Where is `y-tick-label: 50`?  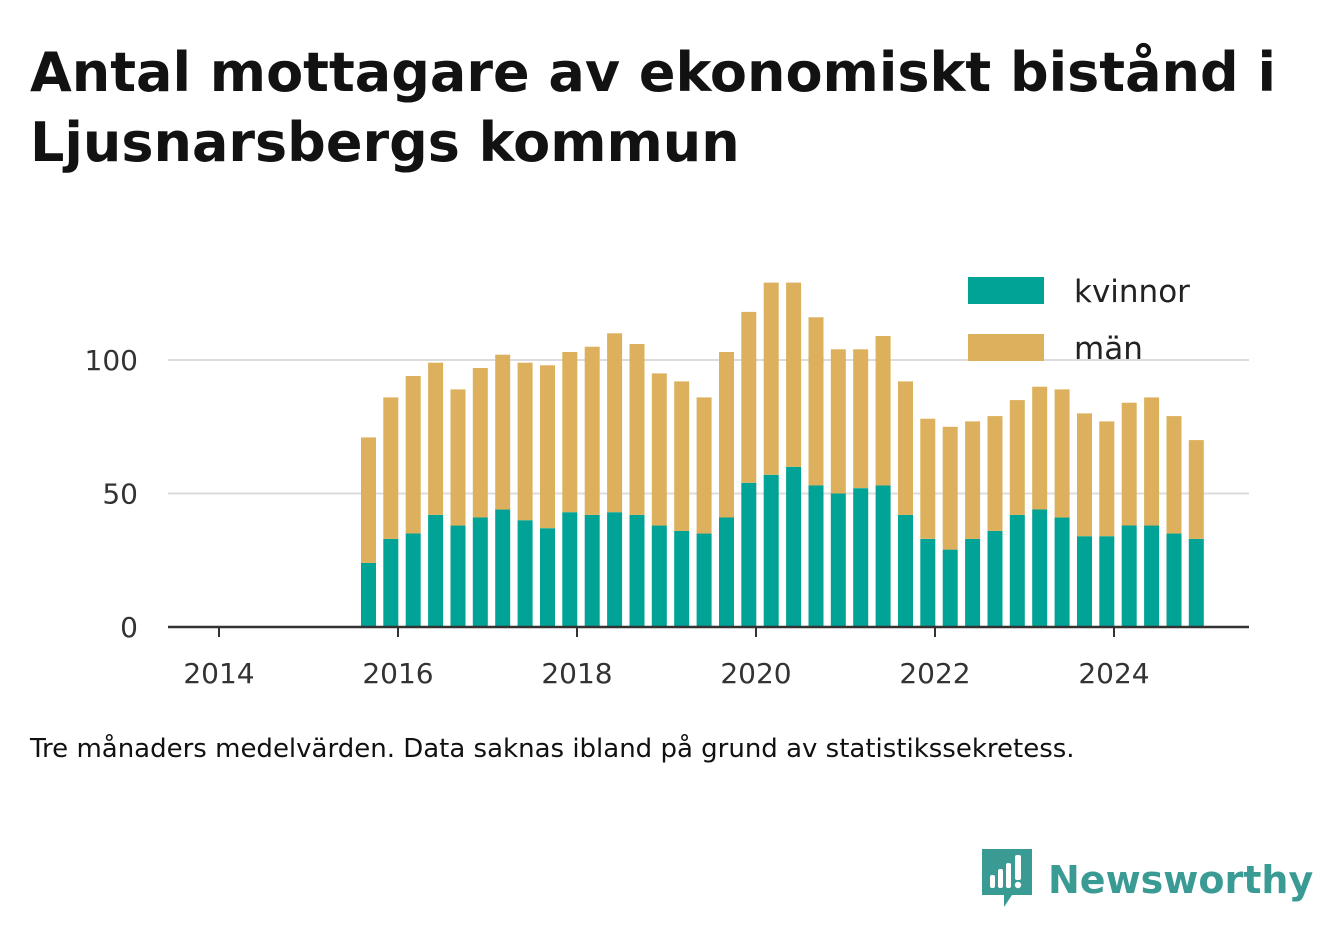
y-tick-label: 50 is located at coordinates (120, 494).